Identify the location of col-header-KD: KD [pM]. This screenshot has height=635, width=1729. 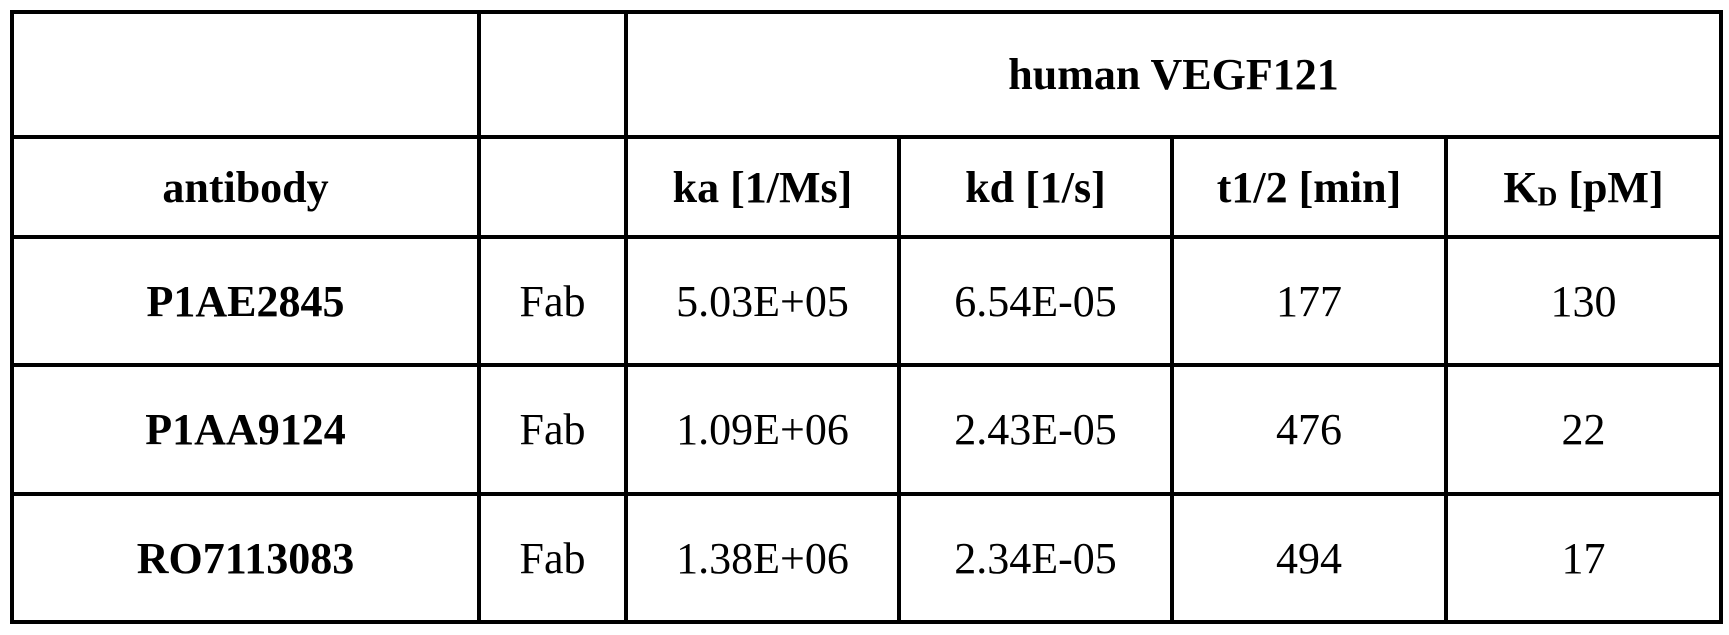
(1583, 187).